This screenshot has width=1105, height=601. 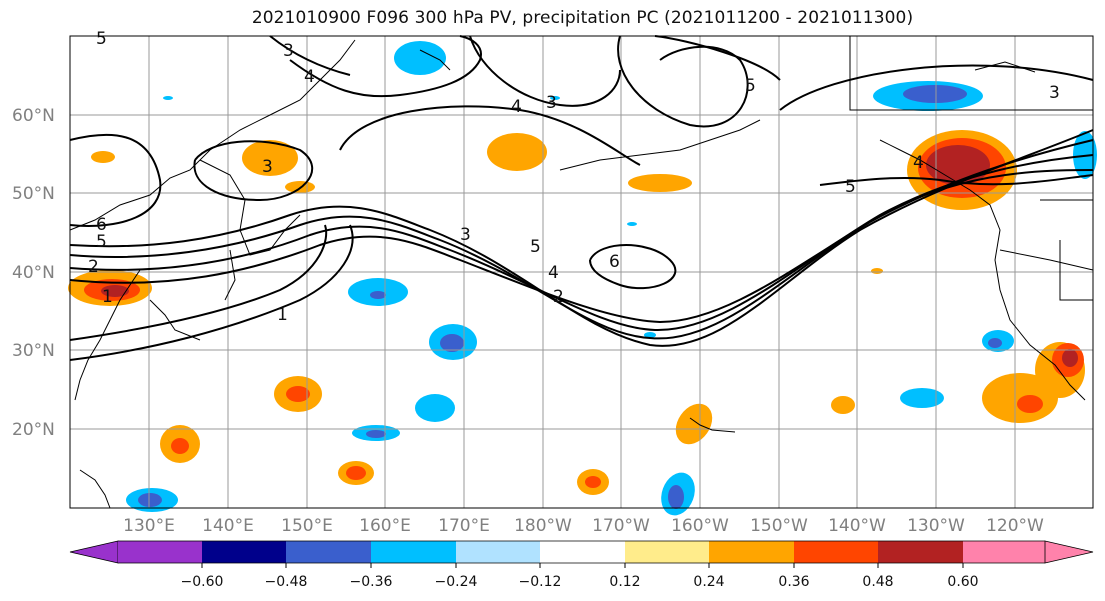 I want to click on latitude-labels: 60°N 50°N 40°N 30°N 20°N, so click(x=33, y=273).